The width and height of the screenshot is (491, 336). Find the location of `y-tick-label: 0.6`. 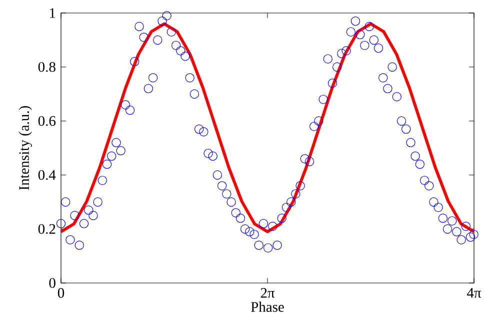

y-tick-label: 0.6 is located at coordinates (47, 121).